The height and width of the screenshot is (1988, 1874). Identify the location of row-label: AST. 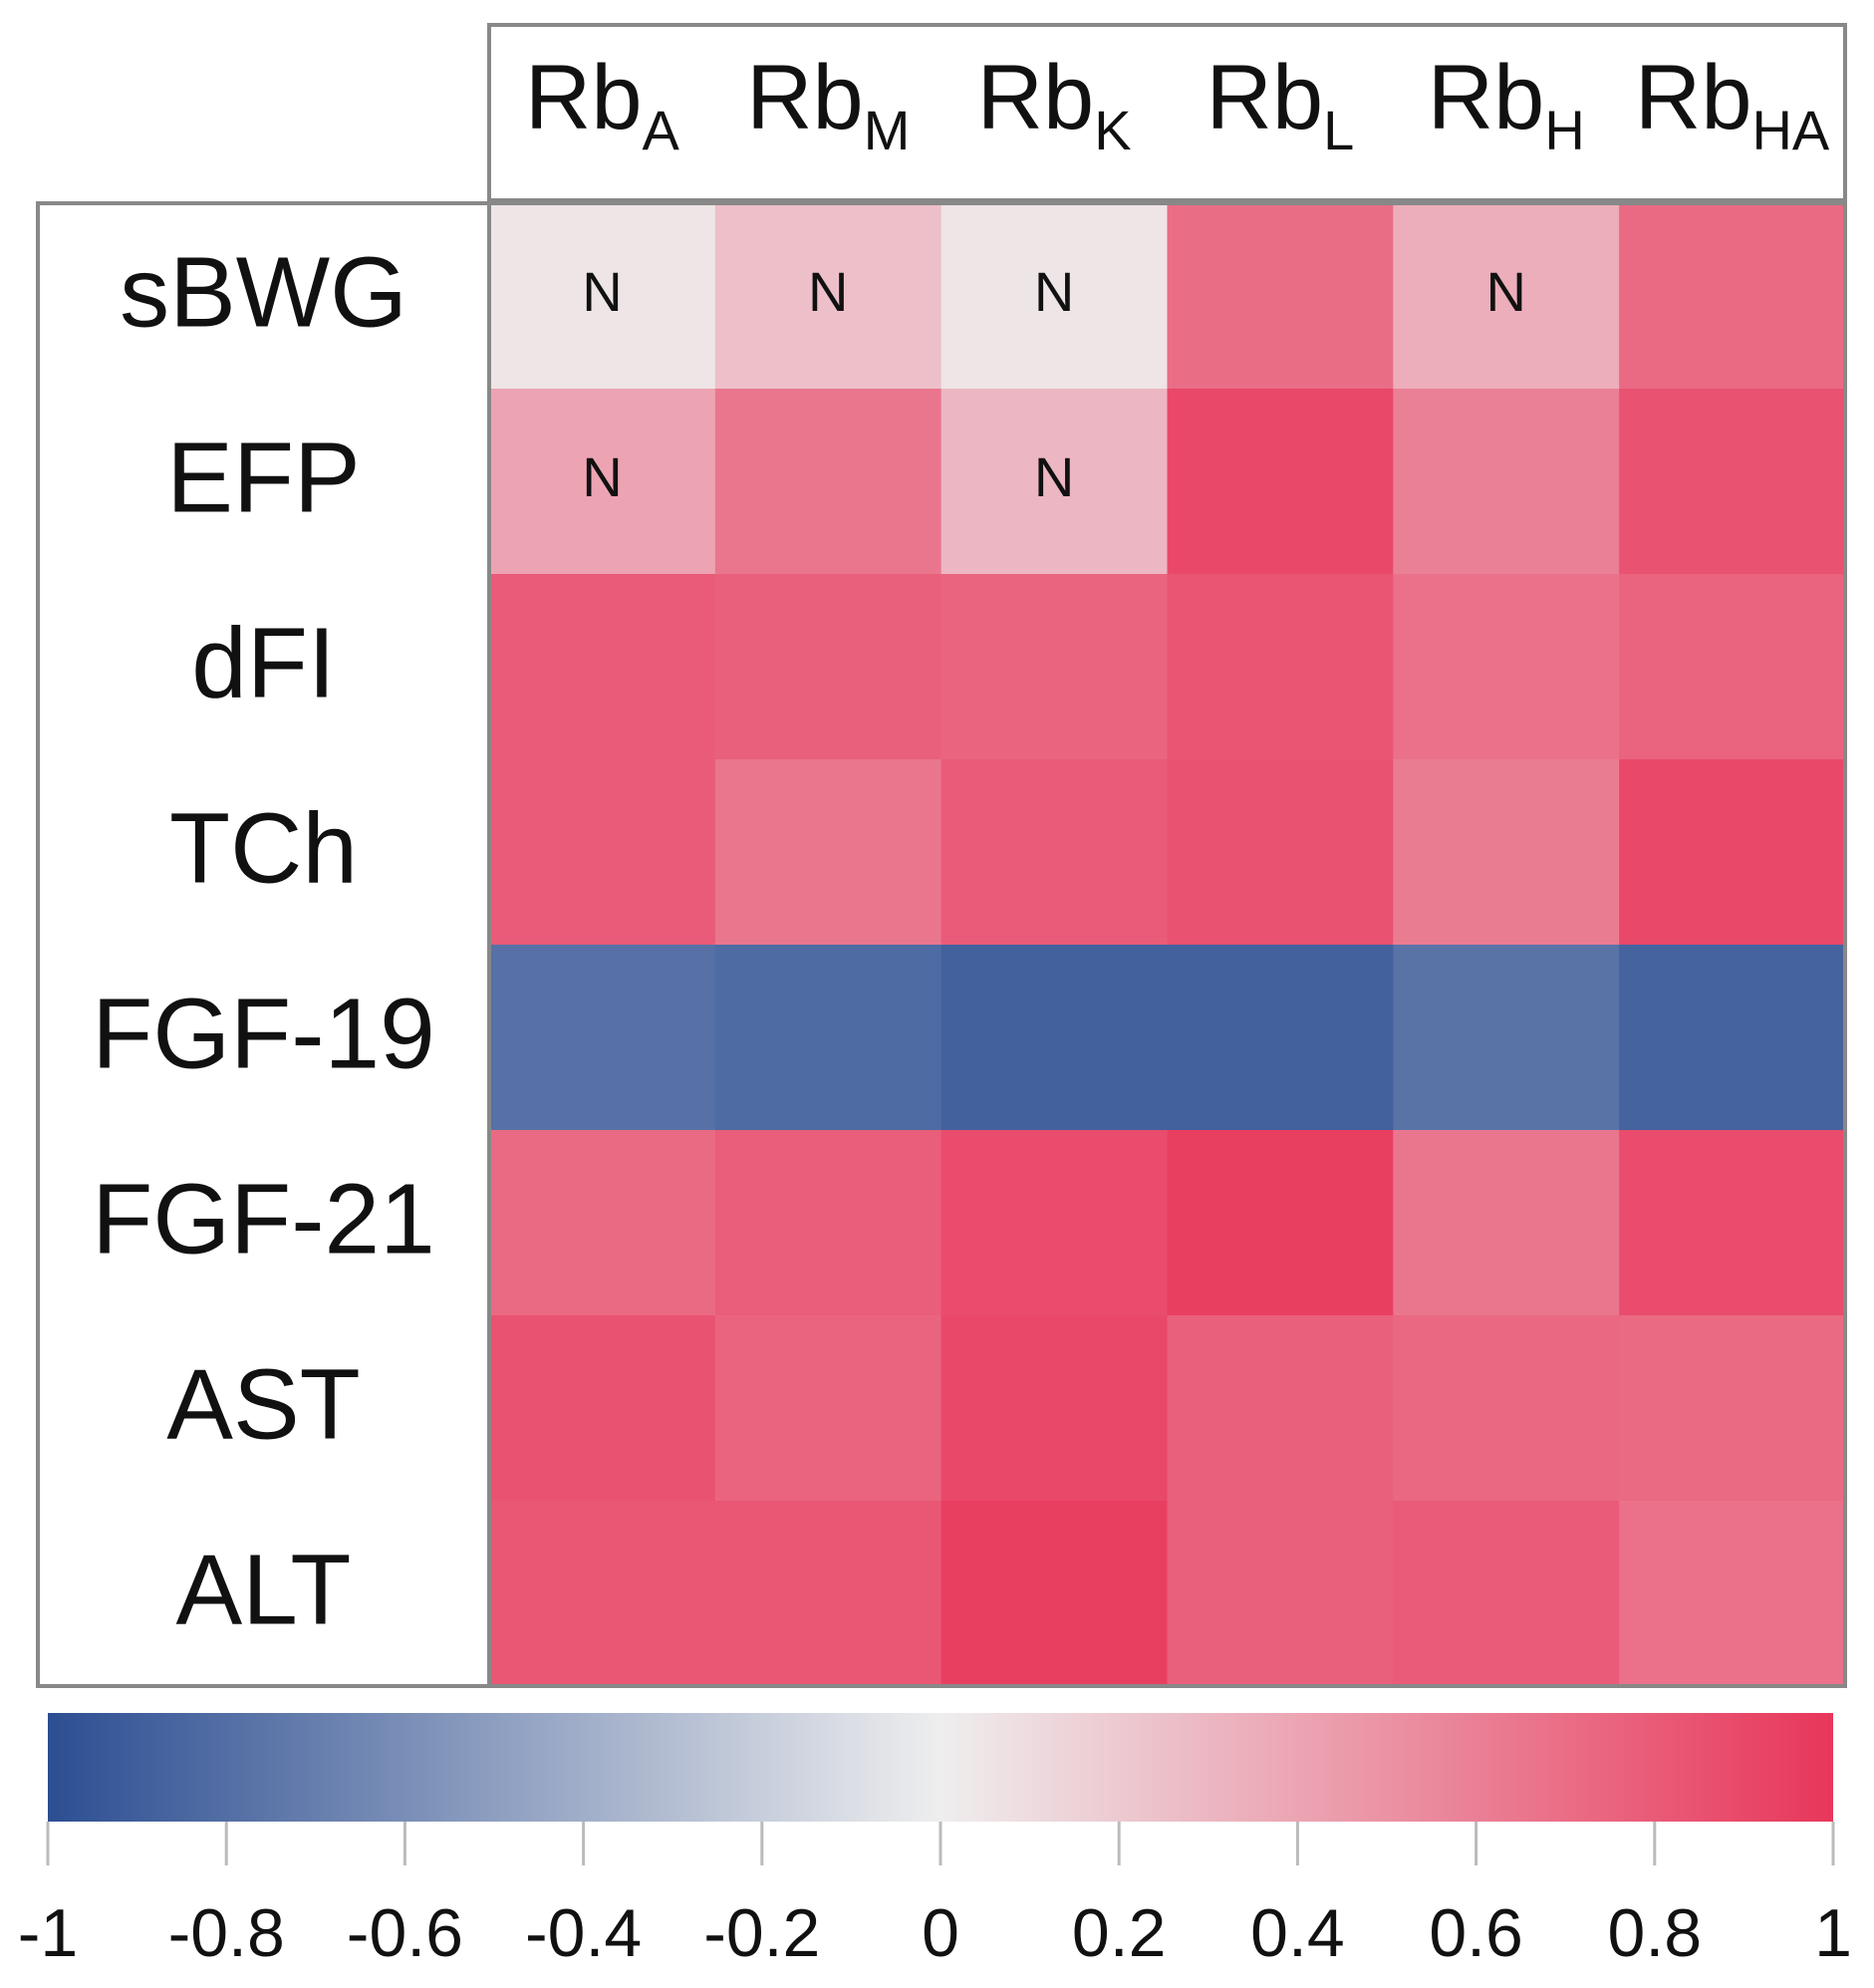
(263, 1404).